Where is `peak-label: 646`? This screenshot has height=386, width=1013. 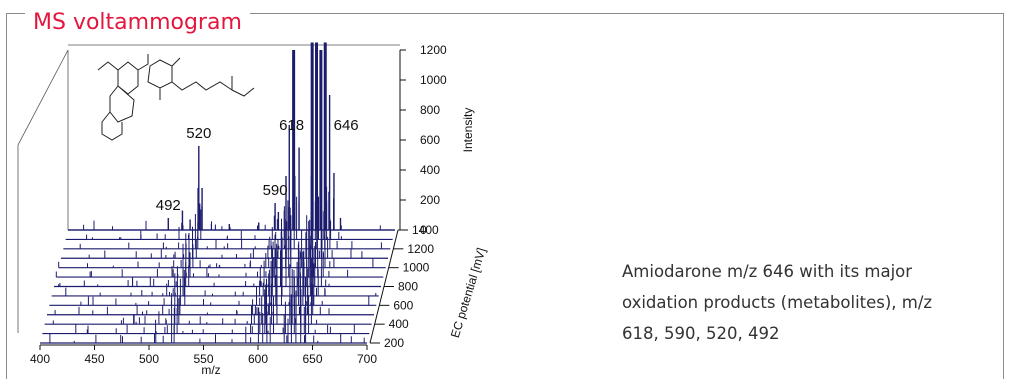 peak-label: 646 is located at coordinates (346, 125).